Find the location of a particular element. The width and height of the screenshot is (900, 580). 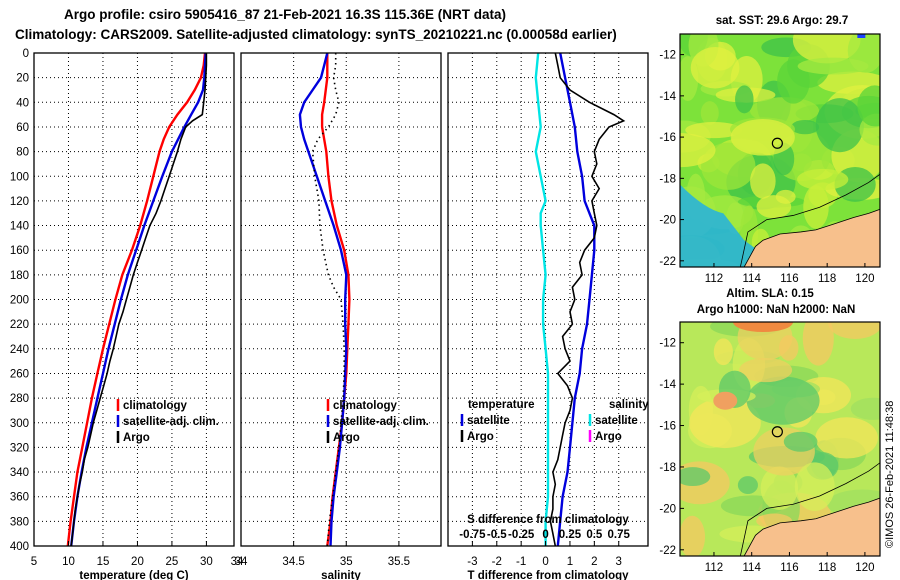

x-axis-label: temperature (deg C) is located at coordinates (133, 575).